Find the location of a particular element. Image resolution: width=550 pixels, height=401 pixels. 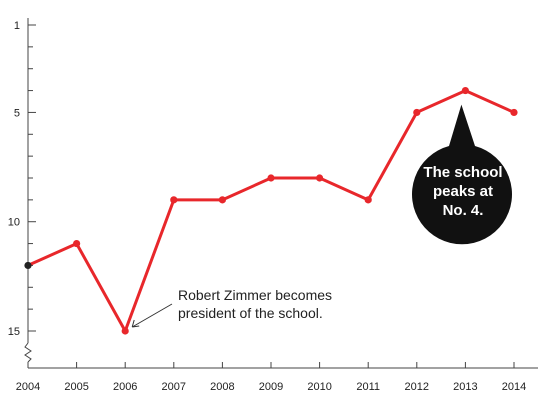

x-tick-label: 2004 is located at coordinates (28, 387).